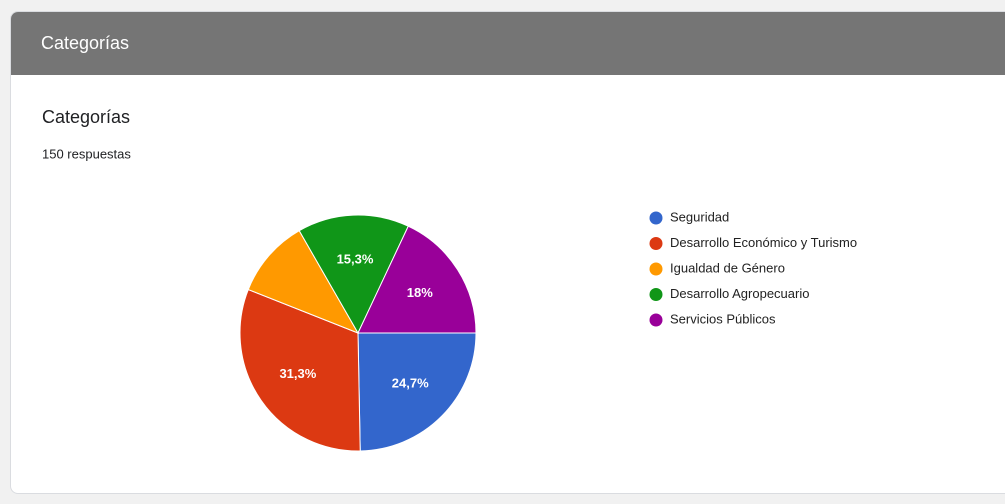 The height and width of the screenshot is (504, 1005). What do you see at coordinates (420, 292) in the screenshot?
I see `data-label: 18%` at bounding box center [420, 292].